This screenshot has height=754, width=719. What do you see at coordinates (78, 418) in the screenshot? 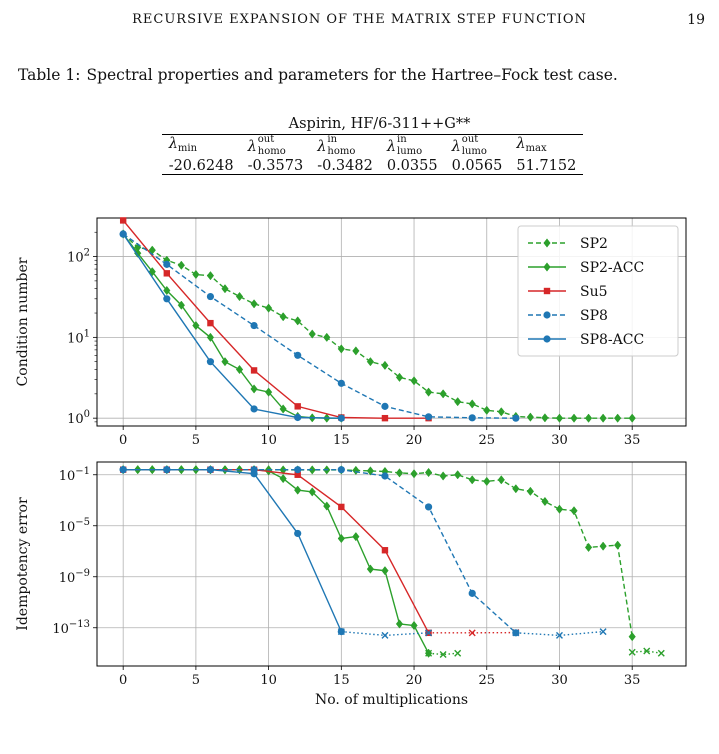
I see `y-tick-label: 10⁰` at bounding box center [78, 418].